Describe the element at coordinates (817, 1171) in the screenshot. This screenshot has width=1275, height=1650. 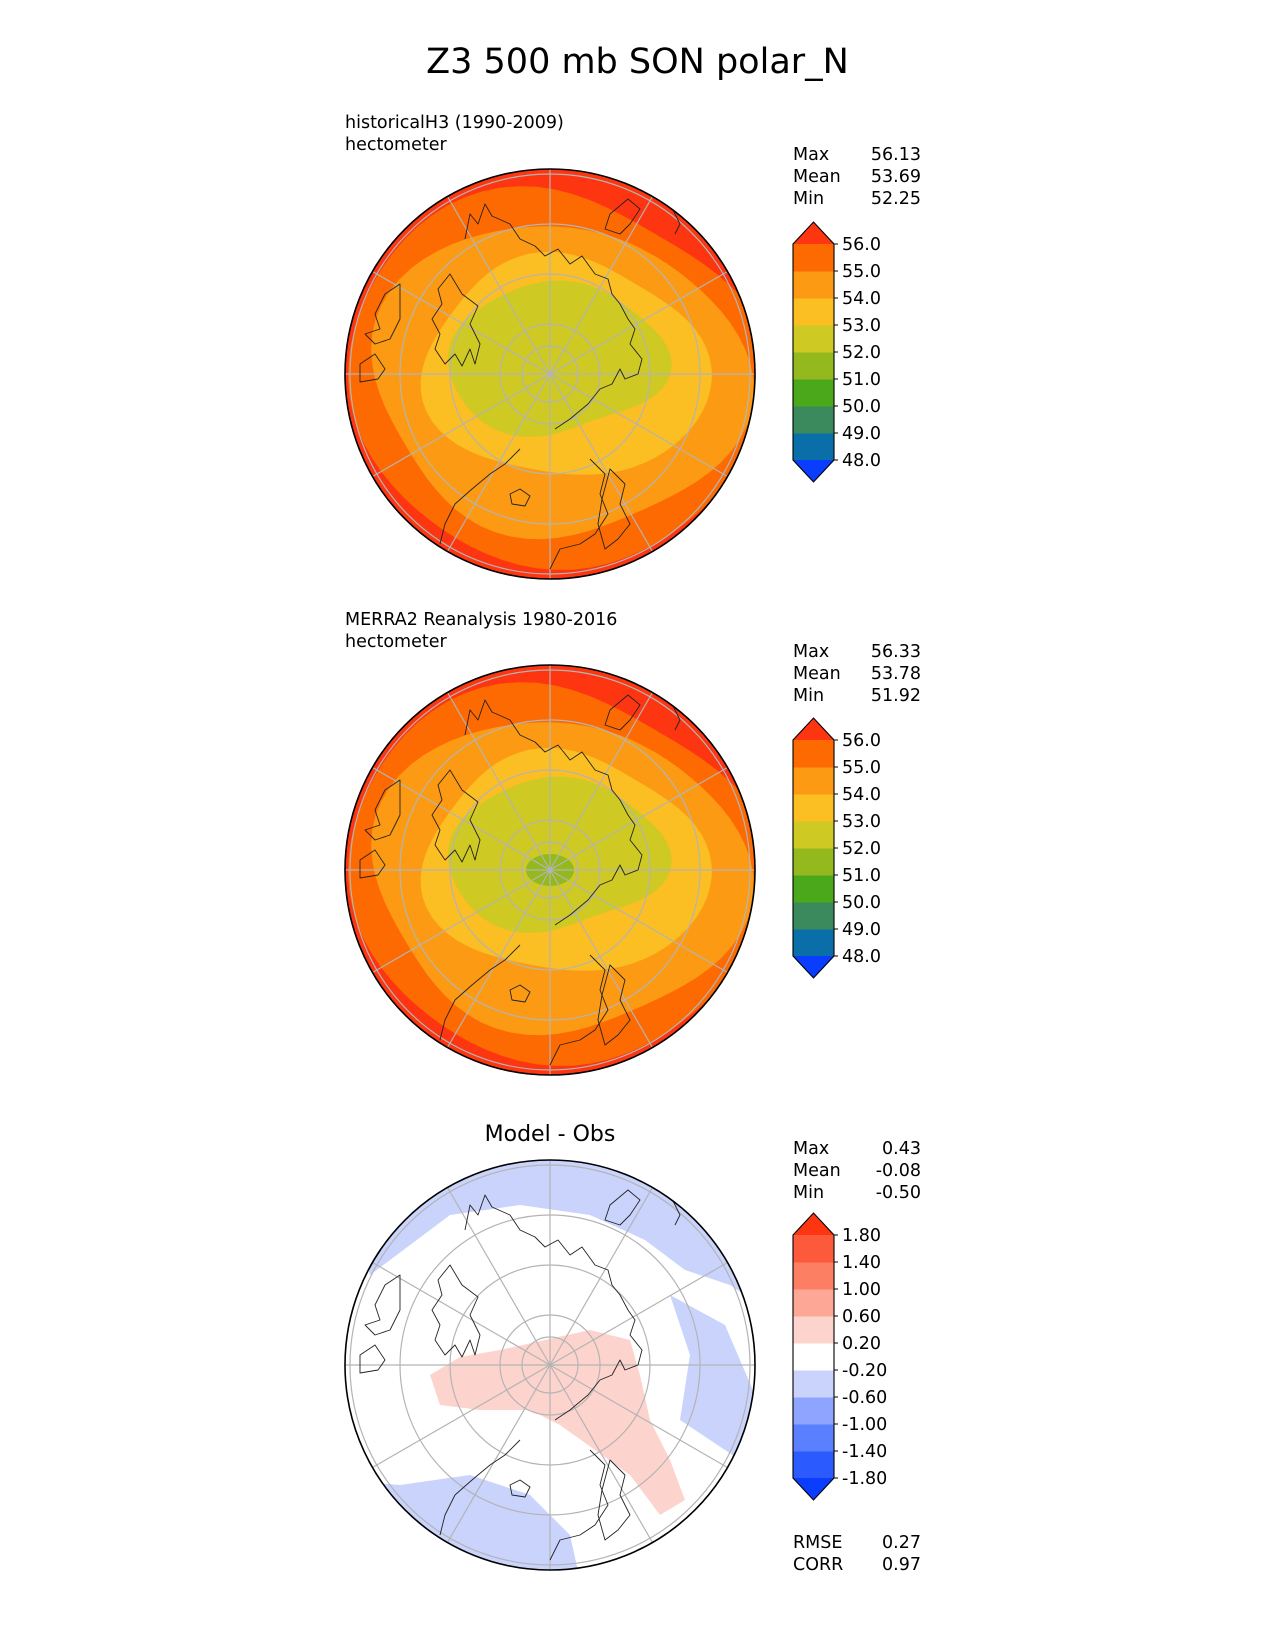
I see `stat-label: Mean` at that location.